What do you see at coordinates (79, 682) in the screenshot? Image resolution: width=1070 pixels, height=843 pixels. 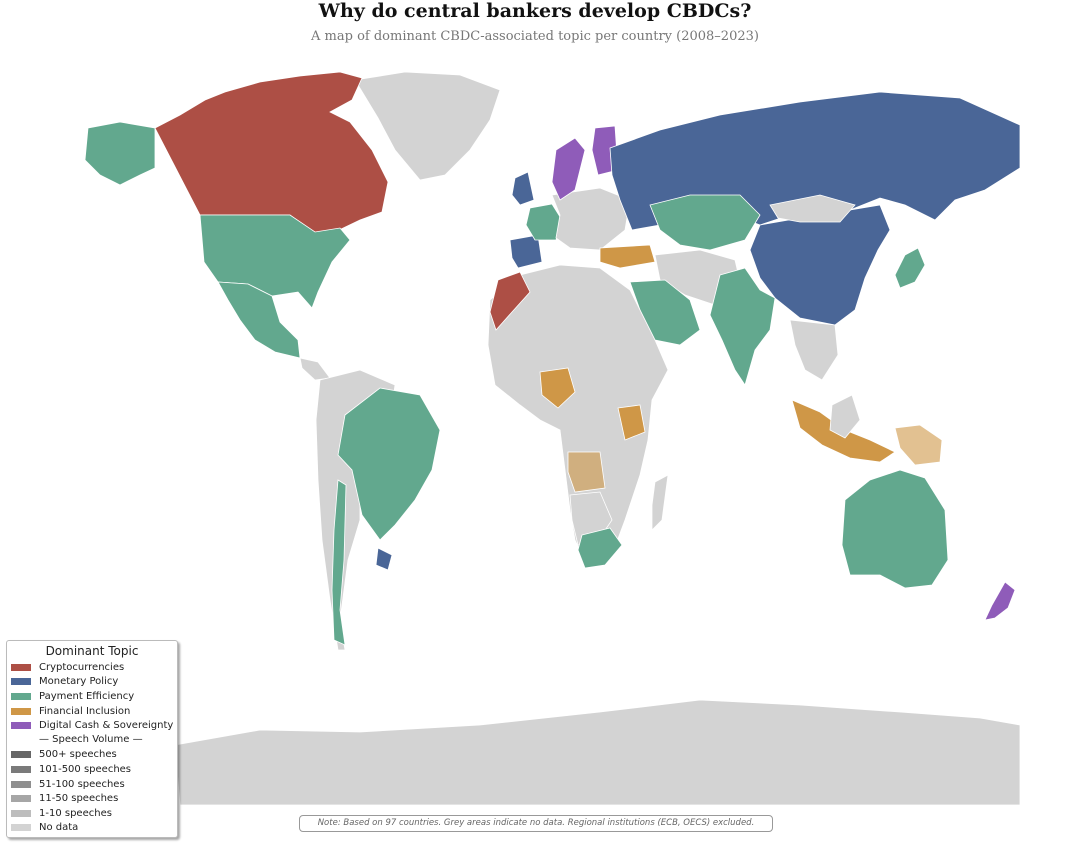 I see `legend-item-topic-label: Monetary Policy` at bounding box center [79, 682].